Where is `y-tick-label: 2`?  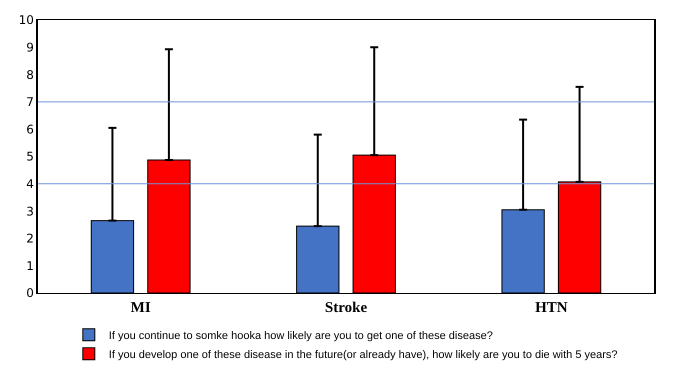
y-tick-label: 2 is located at coordinates (30, 239).